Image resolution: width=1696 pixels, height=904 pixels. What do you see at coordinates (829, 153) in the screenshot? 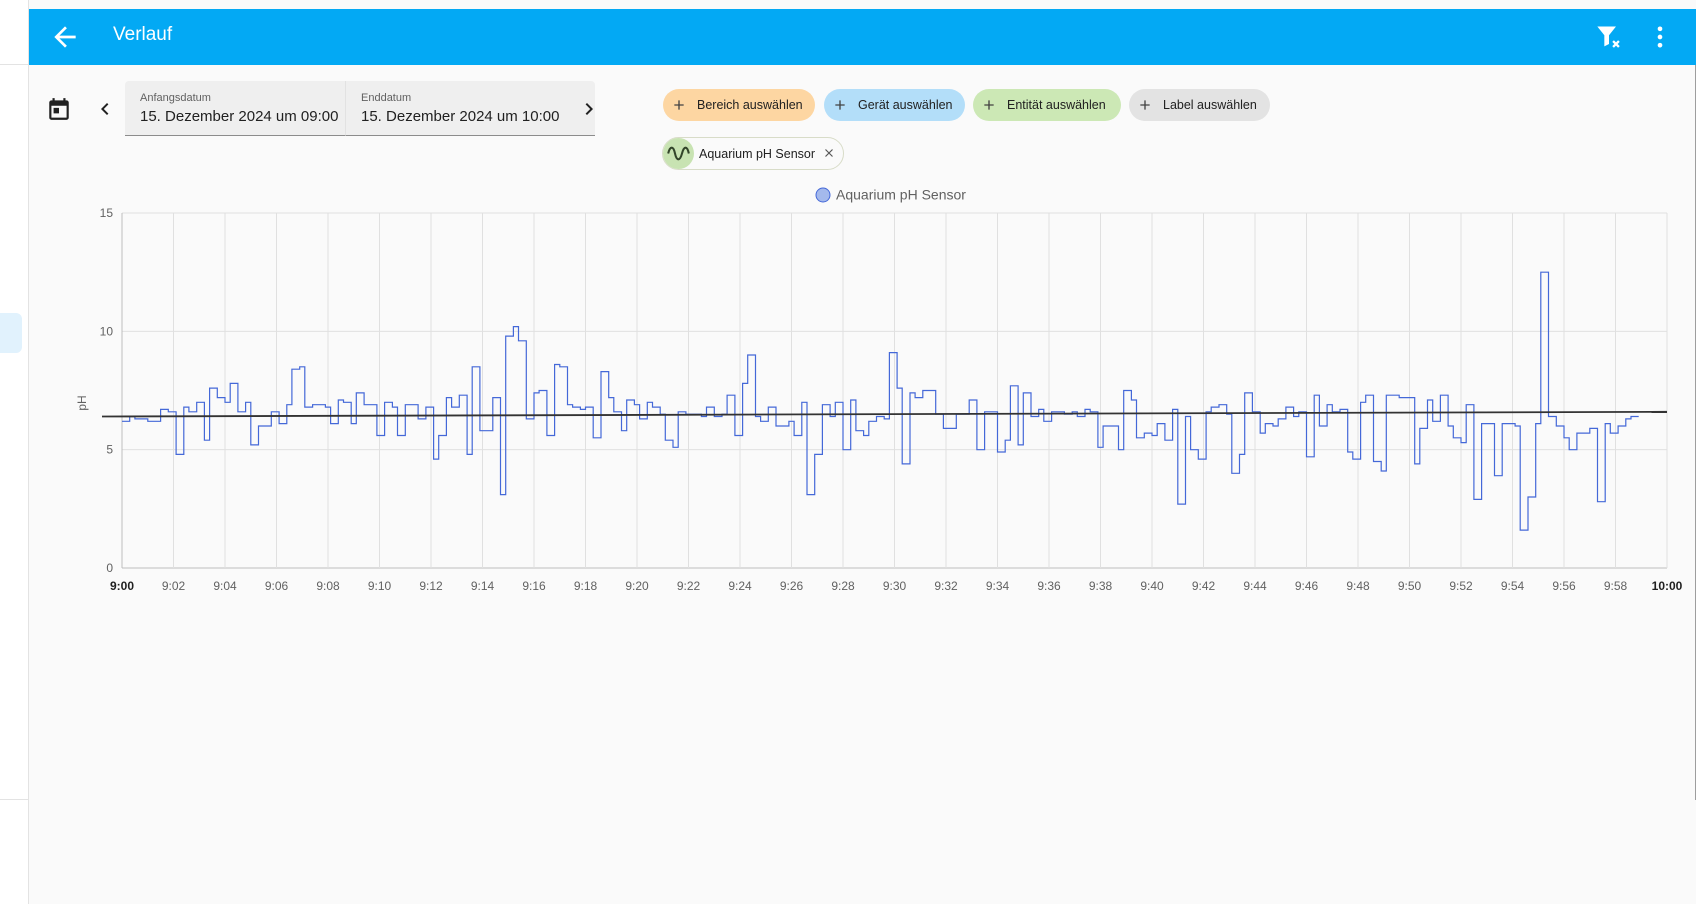
I see `close-icon` at bounding box center [829, 153].